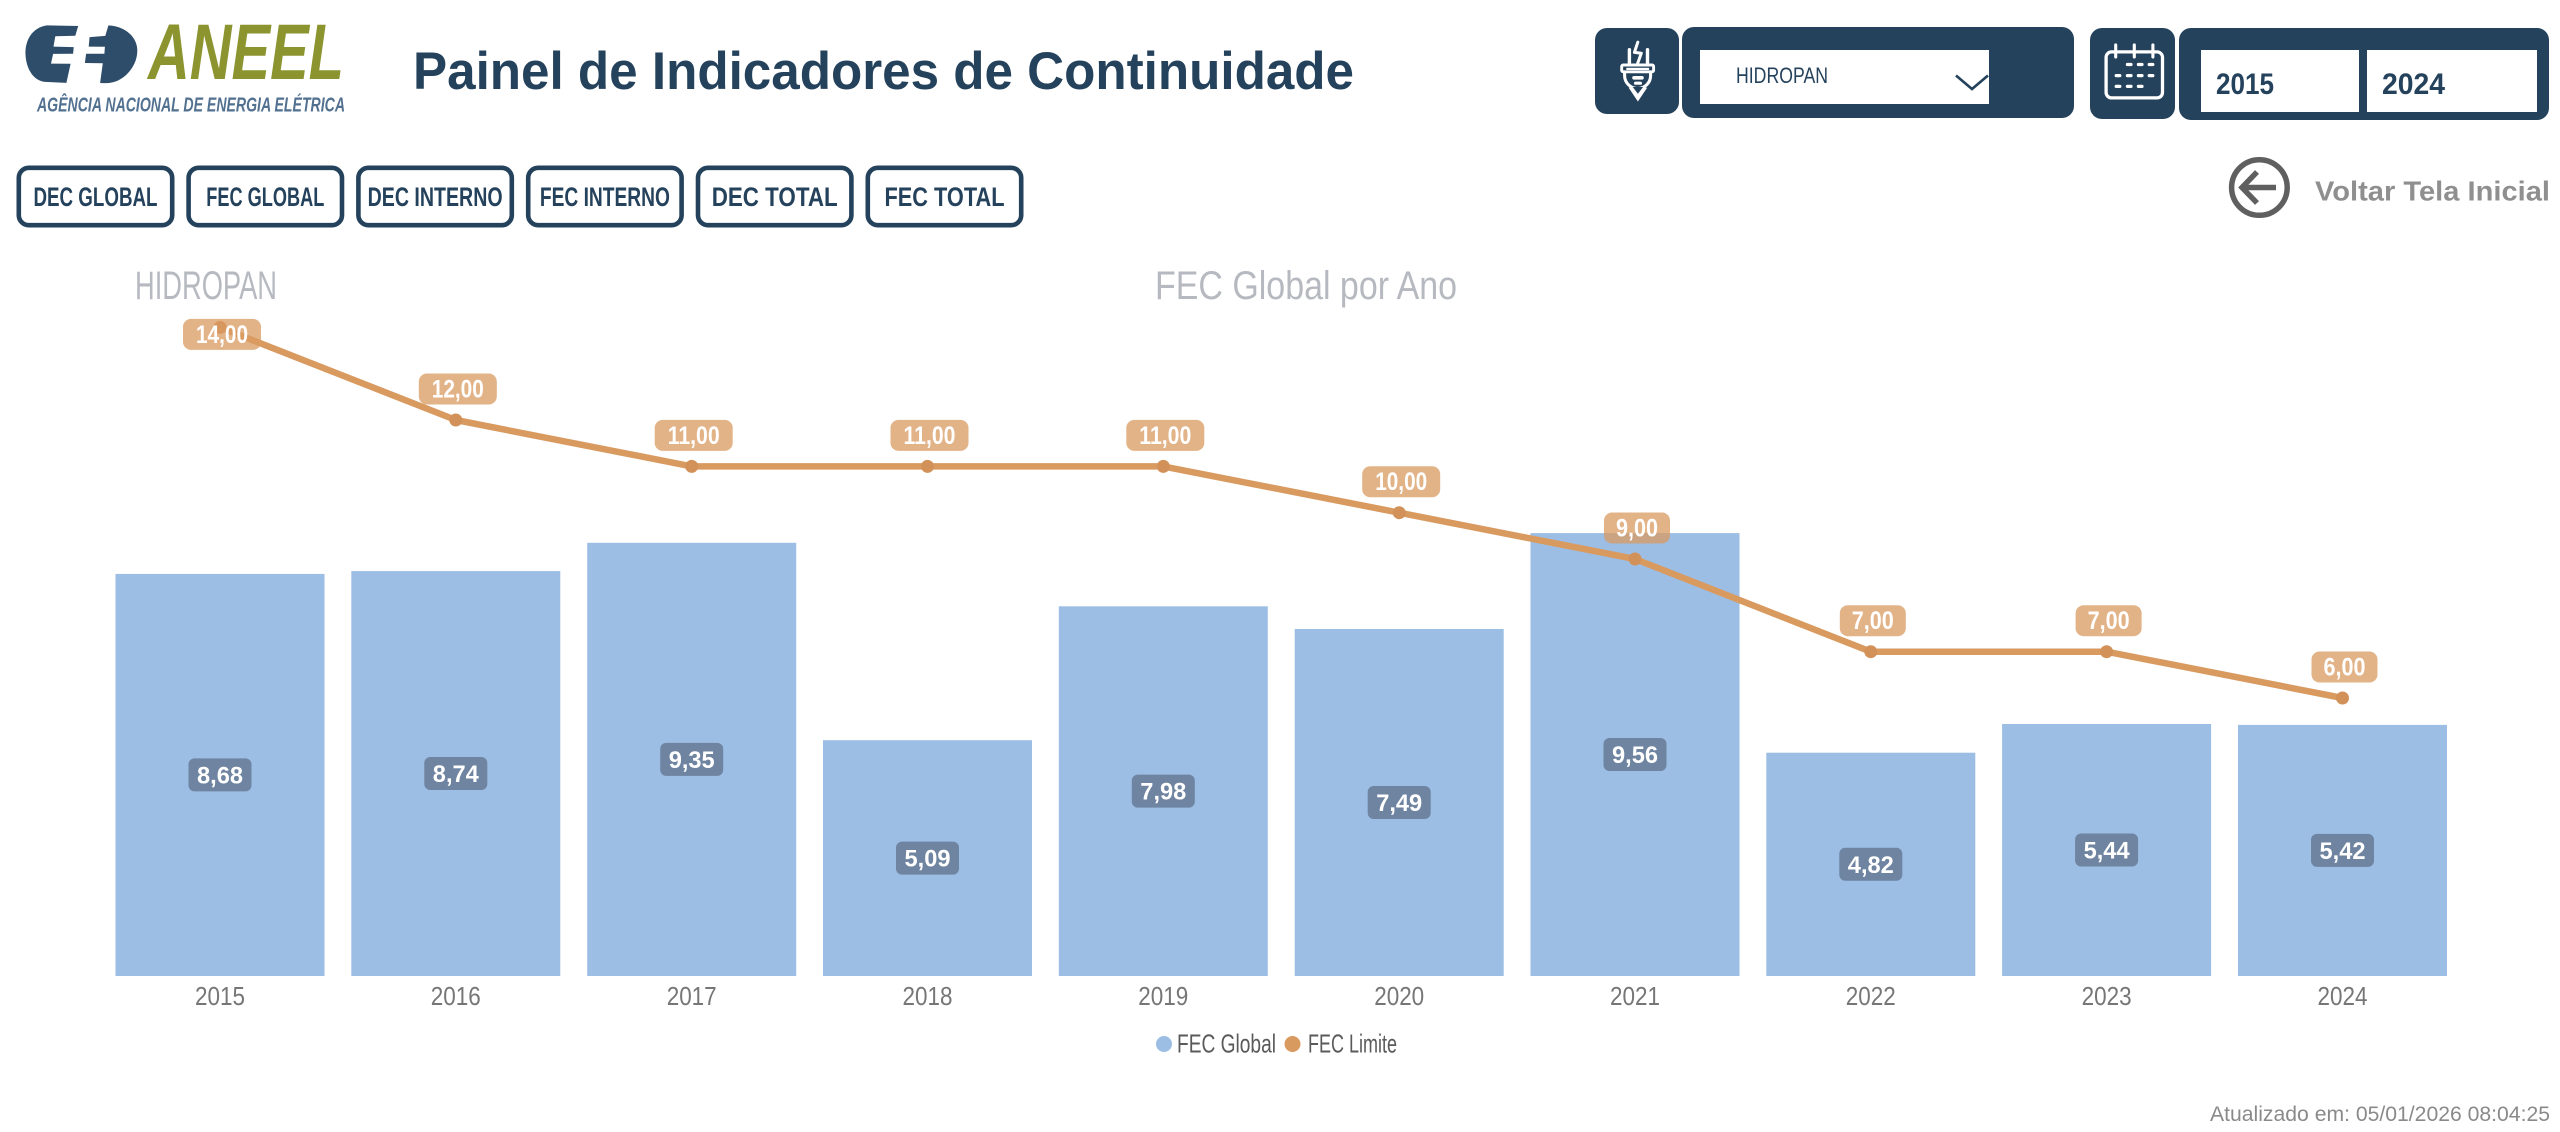  Describe the element at coordinates (928, 996) in the screenshot. I see `svg-text: 2018` at that location.